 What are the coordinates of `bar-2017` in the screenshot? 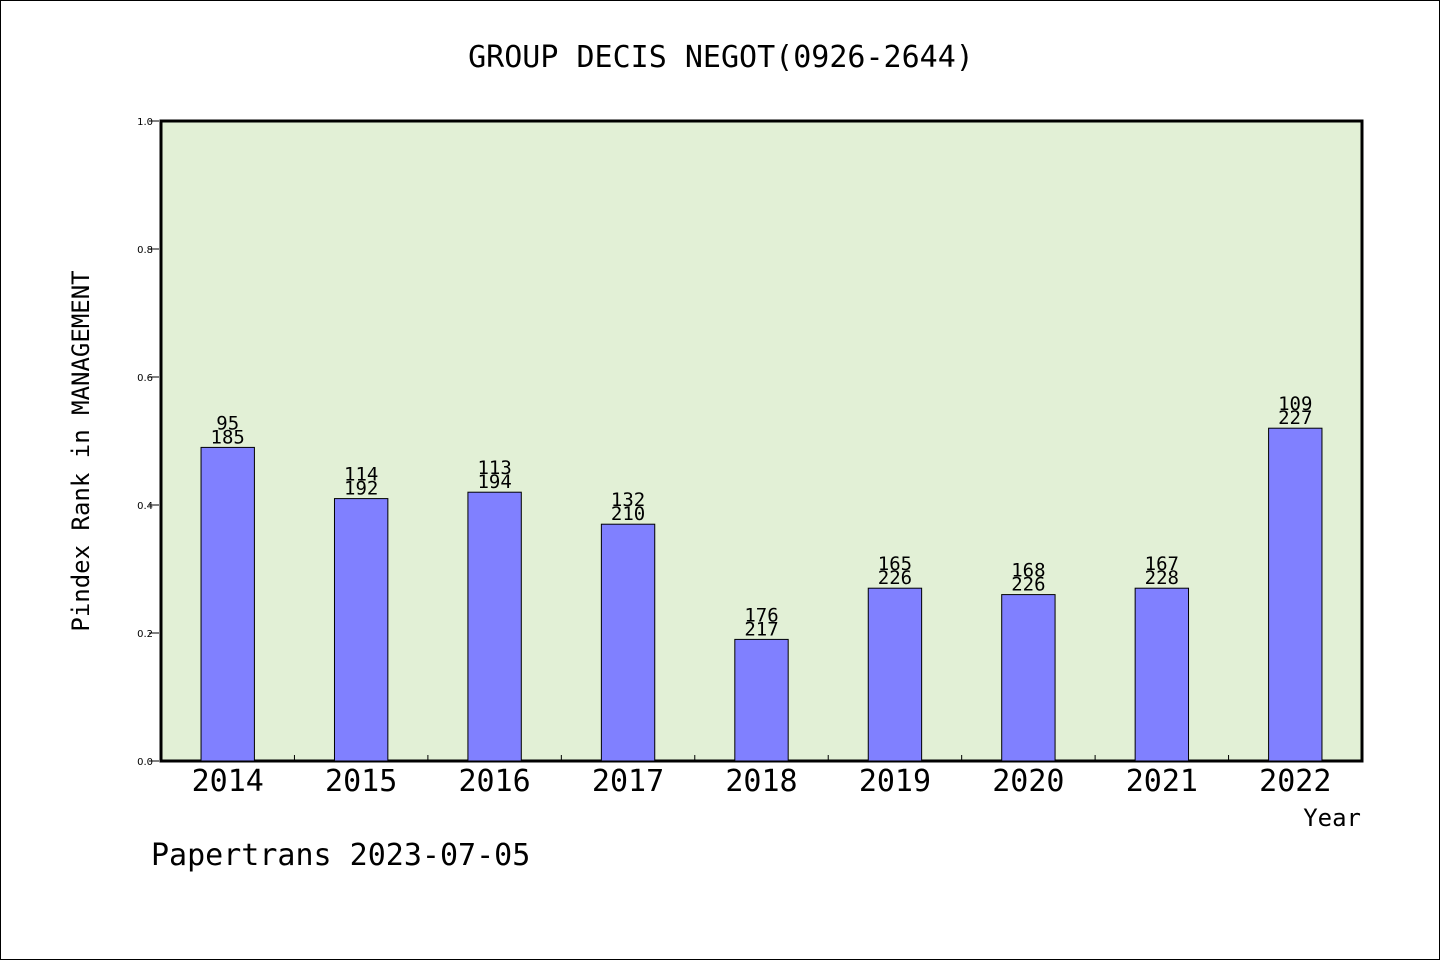 It's located at (628, 642).